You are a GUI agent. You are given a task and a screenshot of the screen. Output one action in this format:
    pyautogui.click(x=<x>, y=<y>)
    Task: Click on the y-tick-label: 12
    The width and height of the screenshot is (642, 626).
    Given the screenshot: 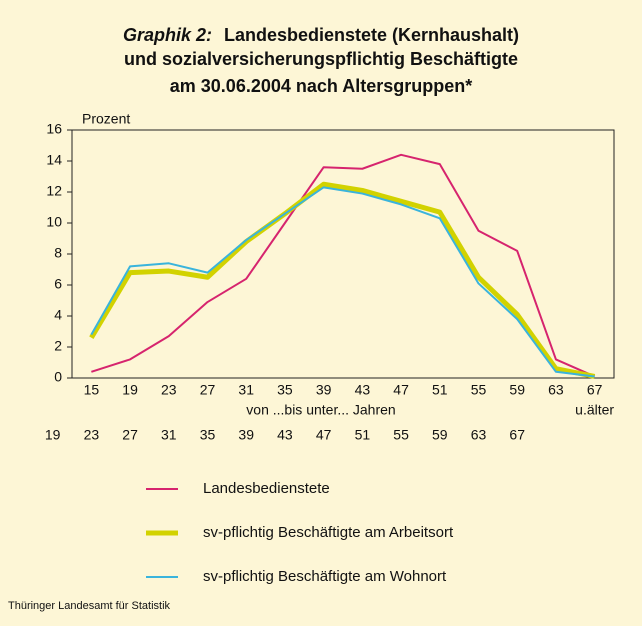 What is the action you would take?
    pyautogui.click(x=54, y=191)
    